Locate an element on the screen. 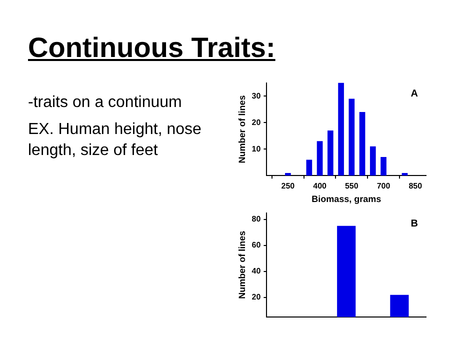  text: EX. Human height, nose length, size of feet is located at coordinates (115, 140).